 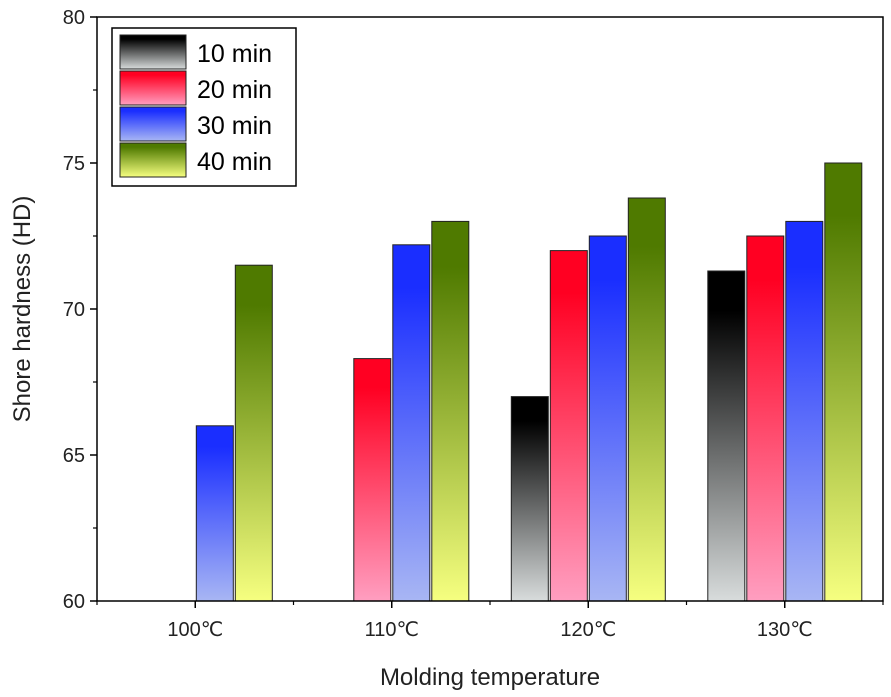 What do you see at coordinates (392, 630) in the screenshot?
I see `x-tick-label: 110℃` at bounding box center [392, 630].